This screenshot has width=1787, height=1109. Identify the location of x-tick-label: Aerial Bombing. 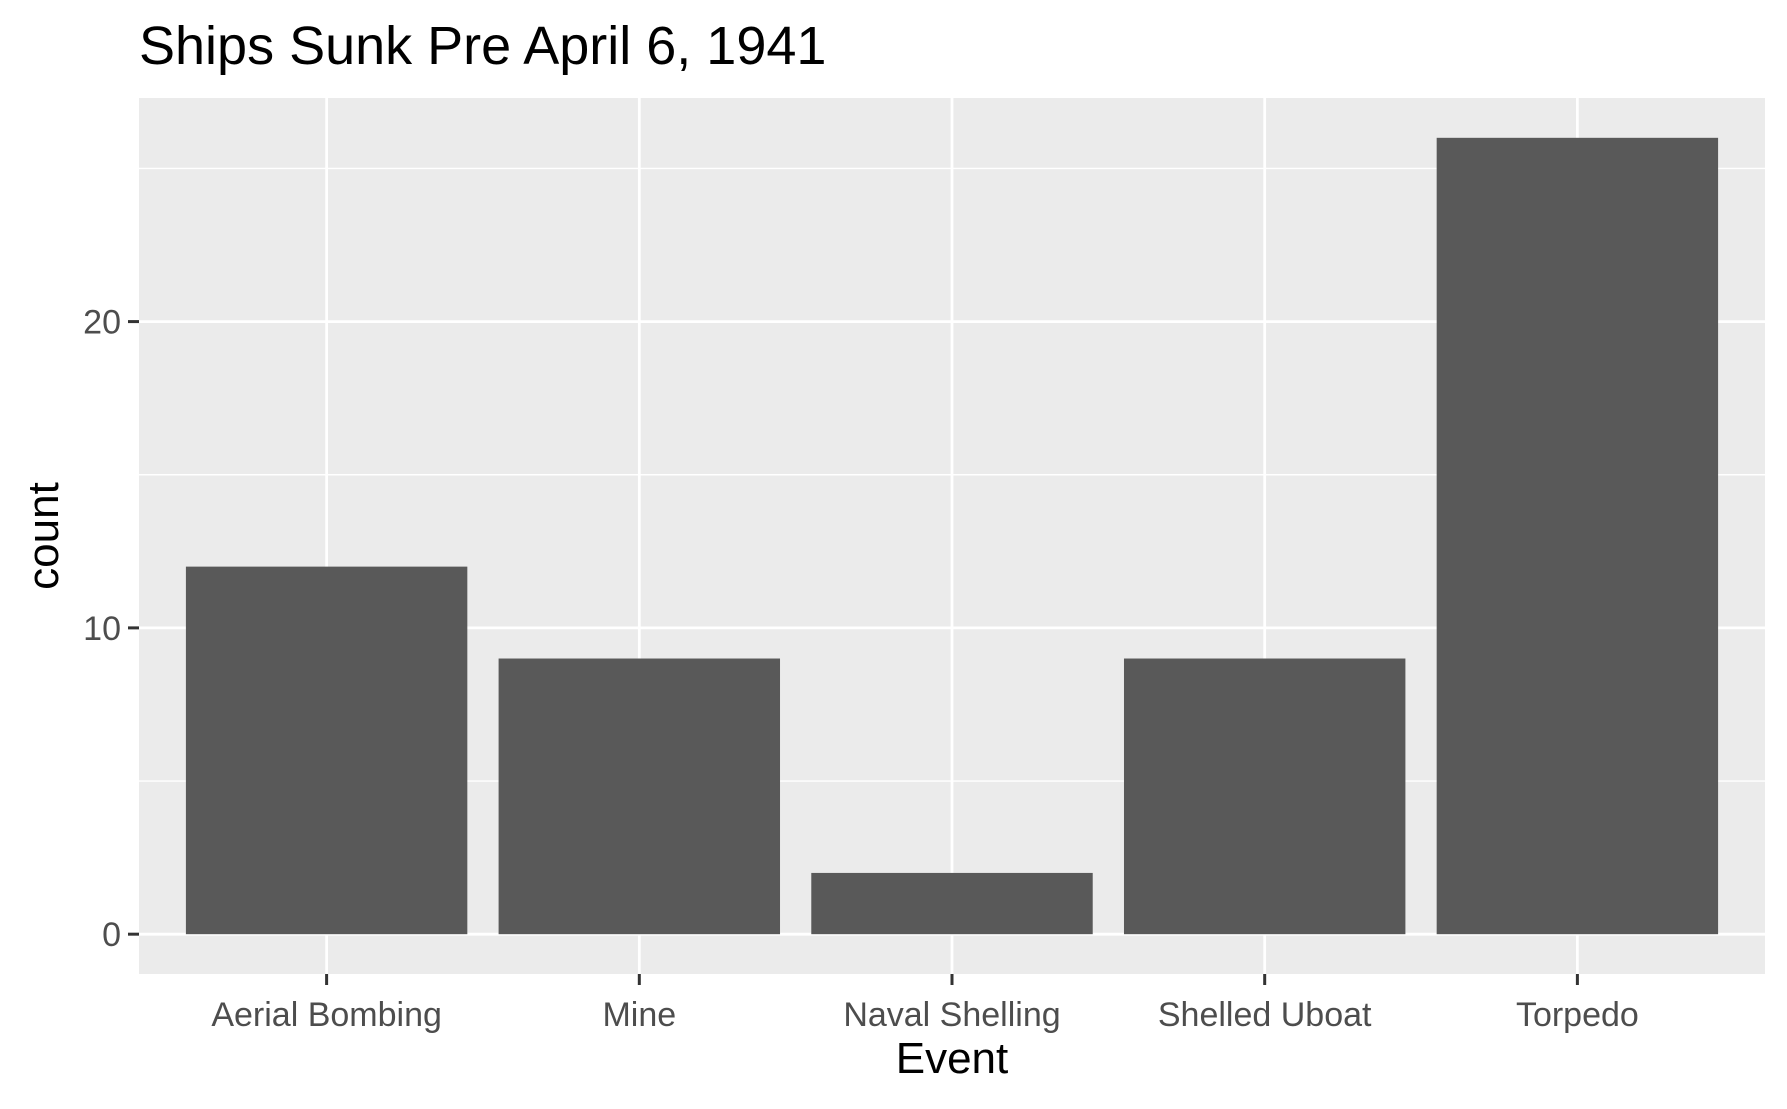
(326, 1015).